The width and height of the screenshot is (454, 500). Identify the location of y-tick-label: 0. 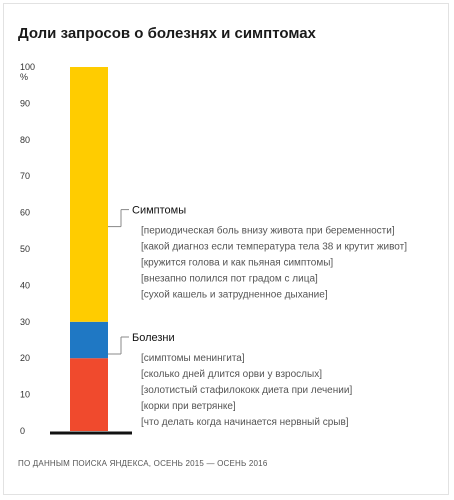
(22, 431).